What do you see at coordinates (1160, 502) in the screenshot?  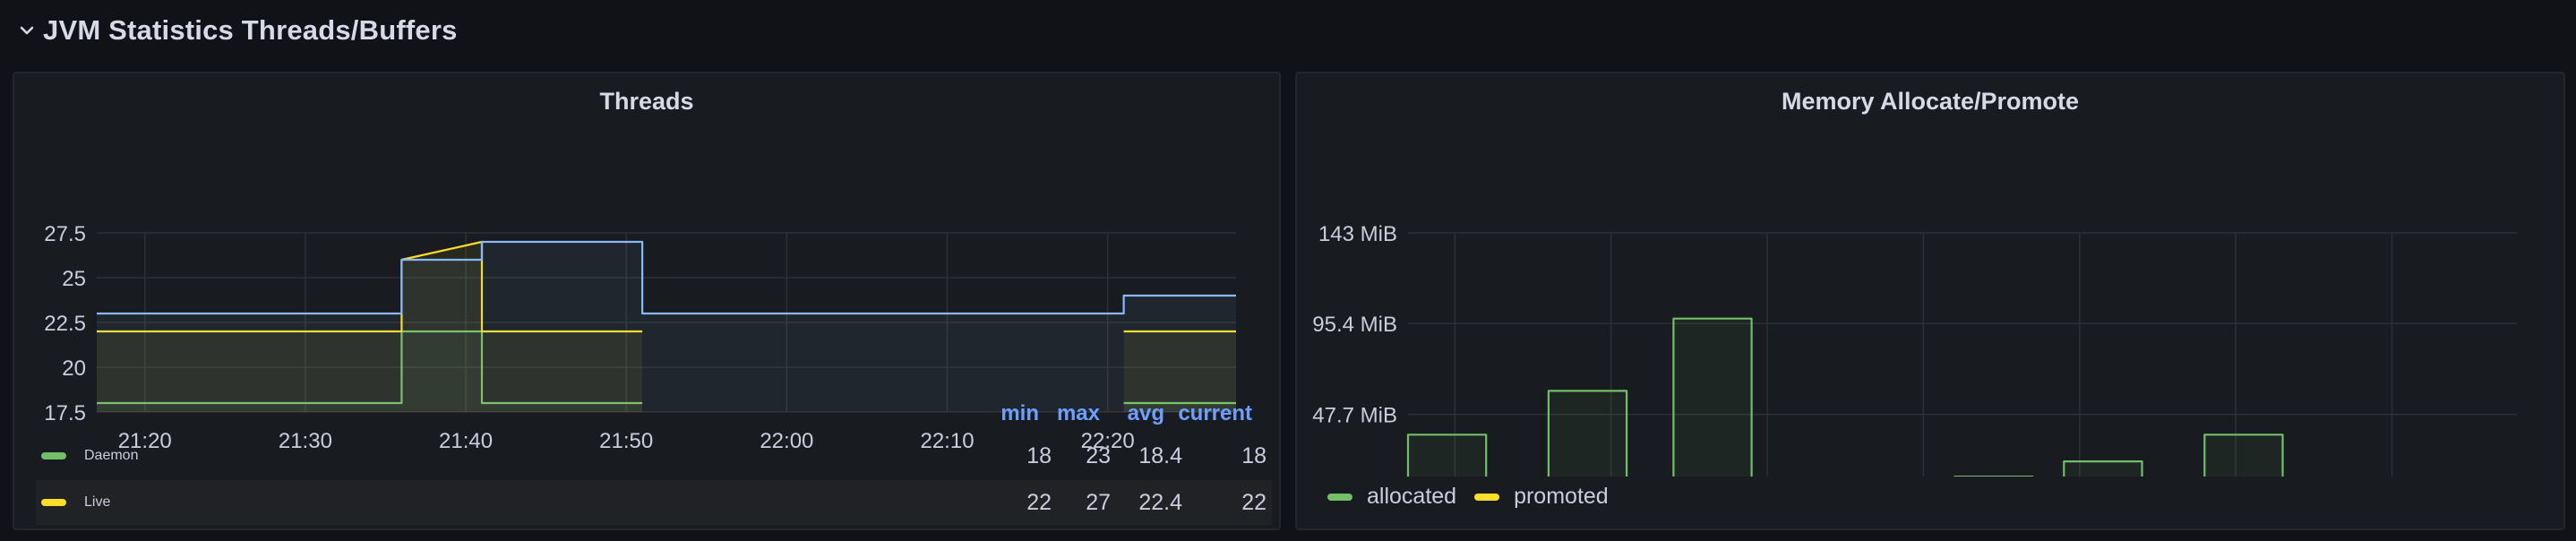 I see `legend-avg-value: 22.4` at bounding box center [1160, 502].